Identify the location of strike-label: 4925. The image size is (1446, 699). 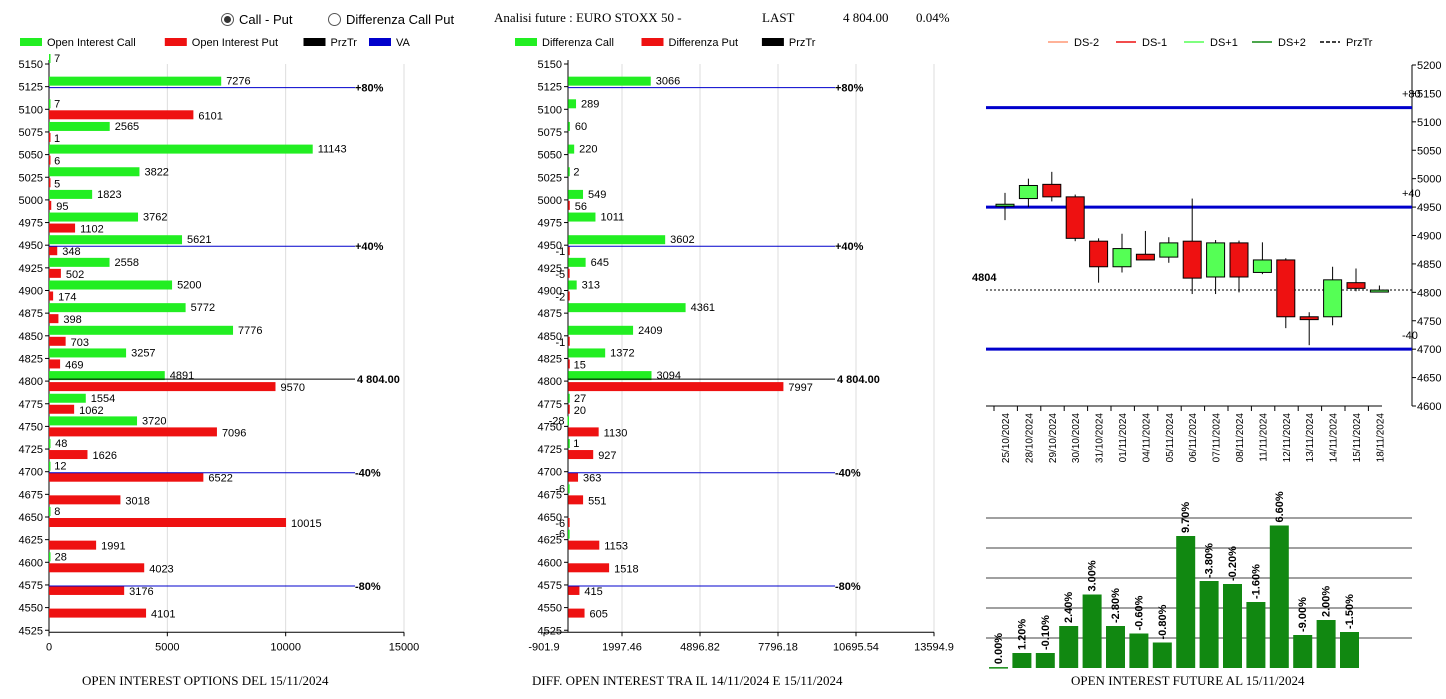
(550, 269).